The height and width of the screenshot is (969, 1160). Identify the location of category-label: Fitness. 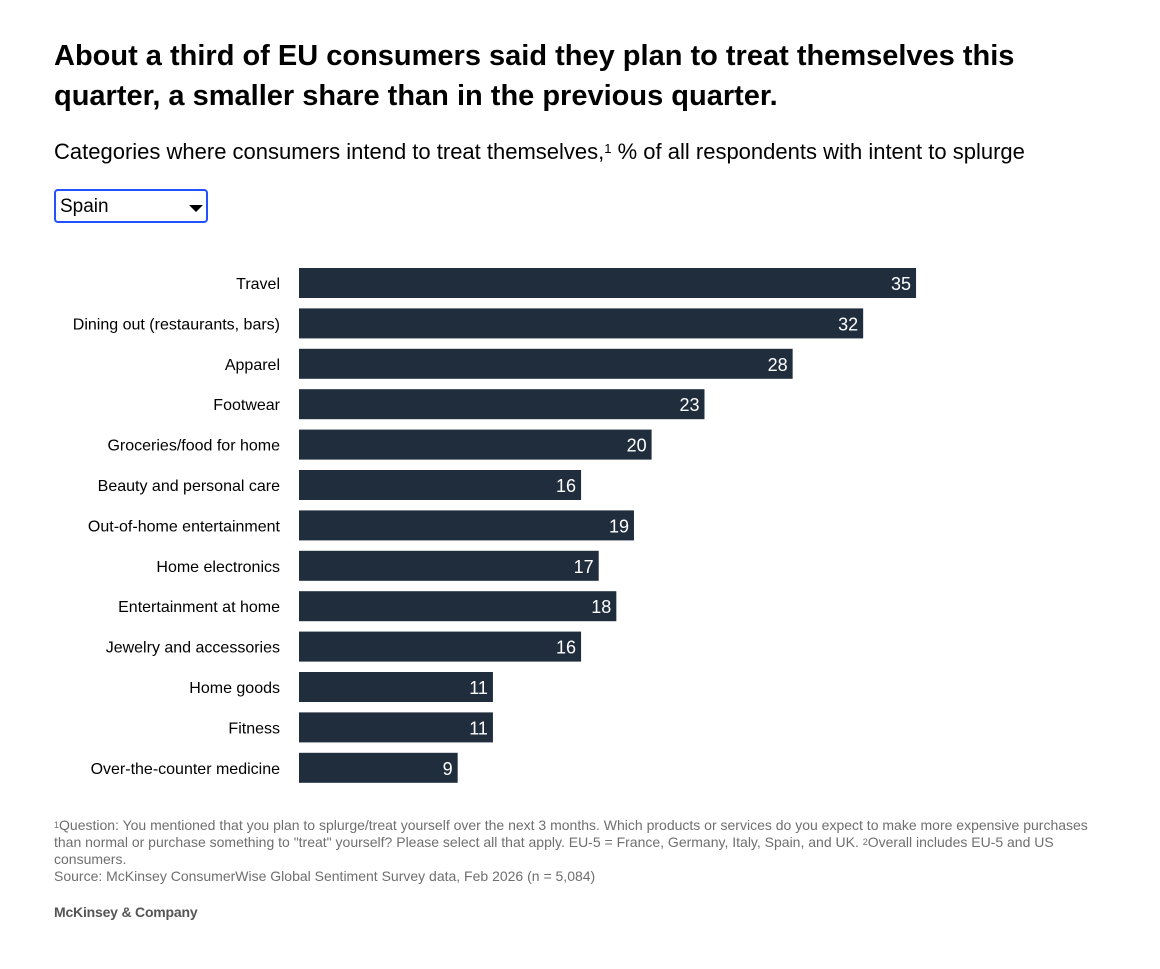
(254, 728).